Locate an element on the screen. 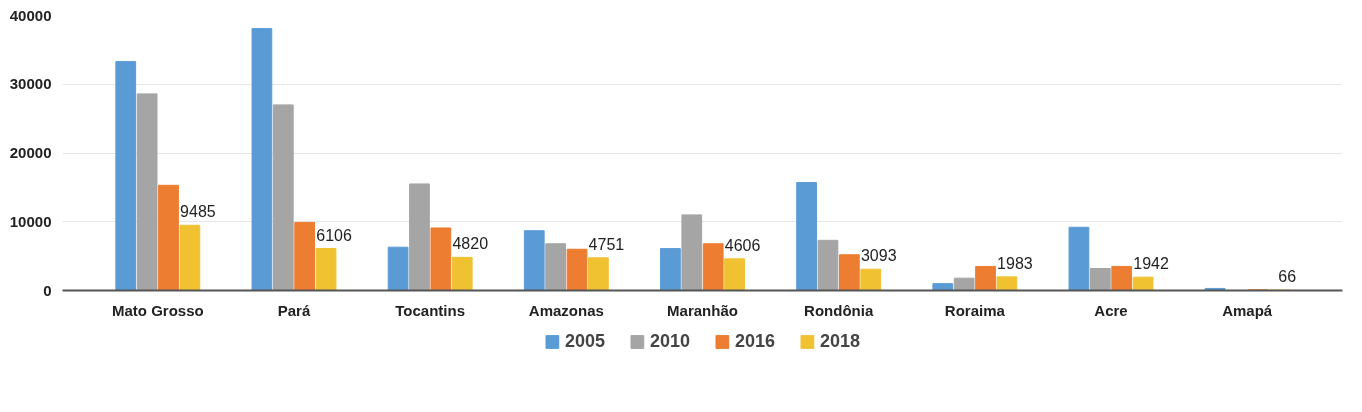  data-label: 6106 is located at coordinates (334, 235).